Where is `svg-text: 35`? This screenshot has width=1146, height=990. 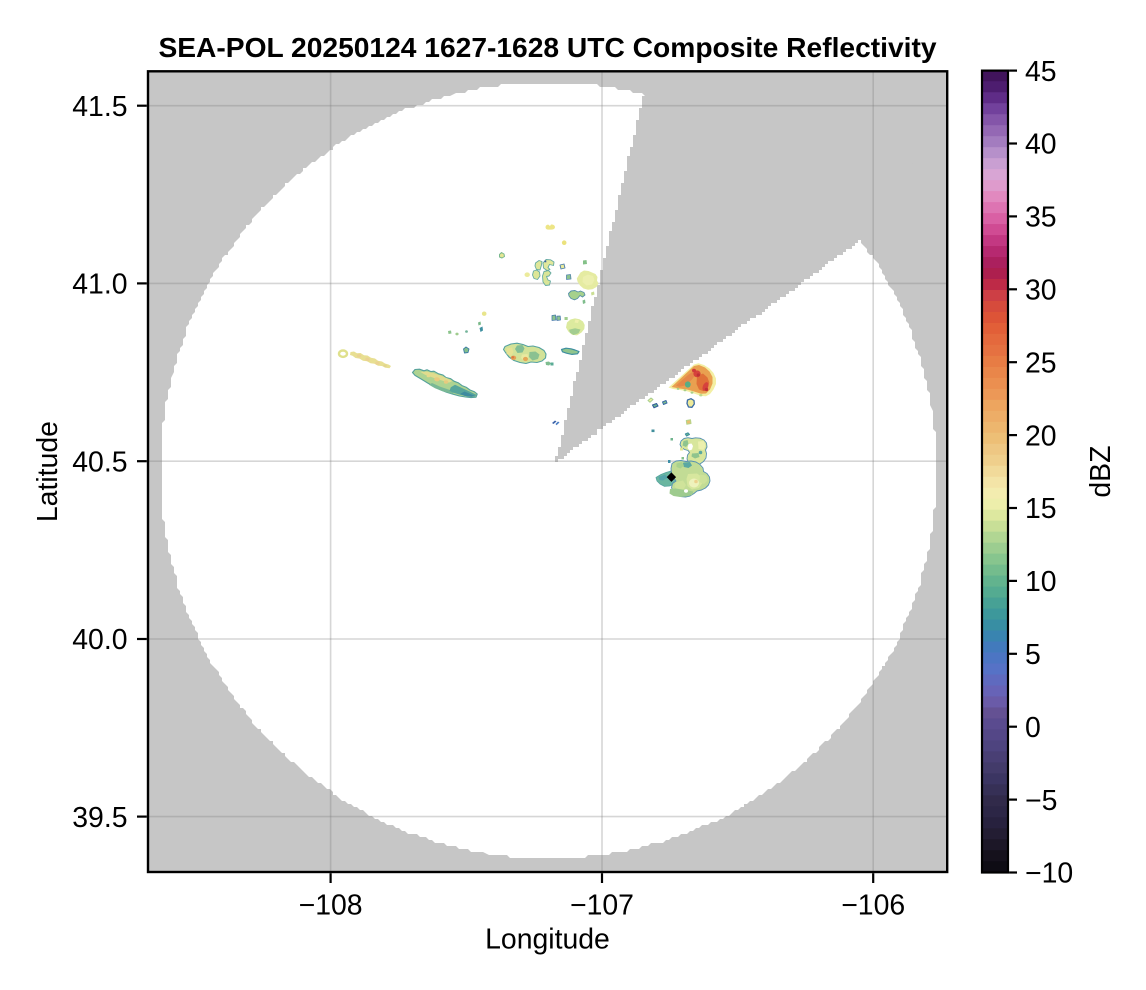 svg-text: 35 is located at coordinates (1041, 218).